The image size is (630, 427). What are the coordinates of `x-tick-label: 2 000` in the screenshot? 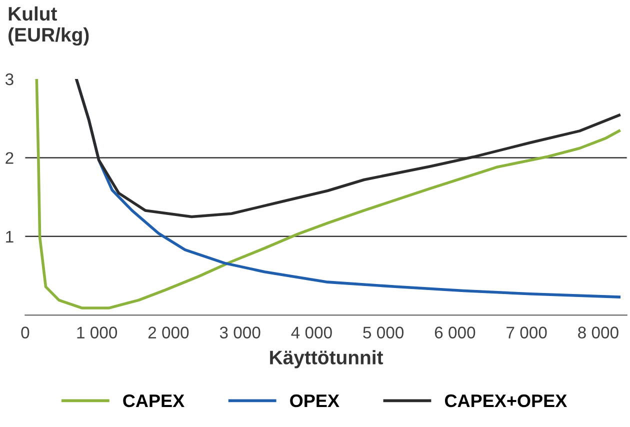 It's located at (168, 332).